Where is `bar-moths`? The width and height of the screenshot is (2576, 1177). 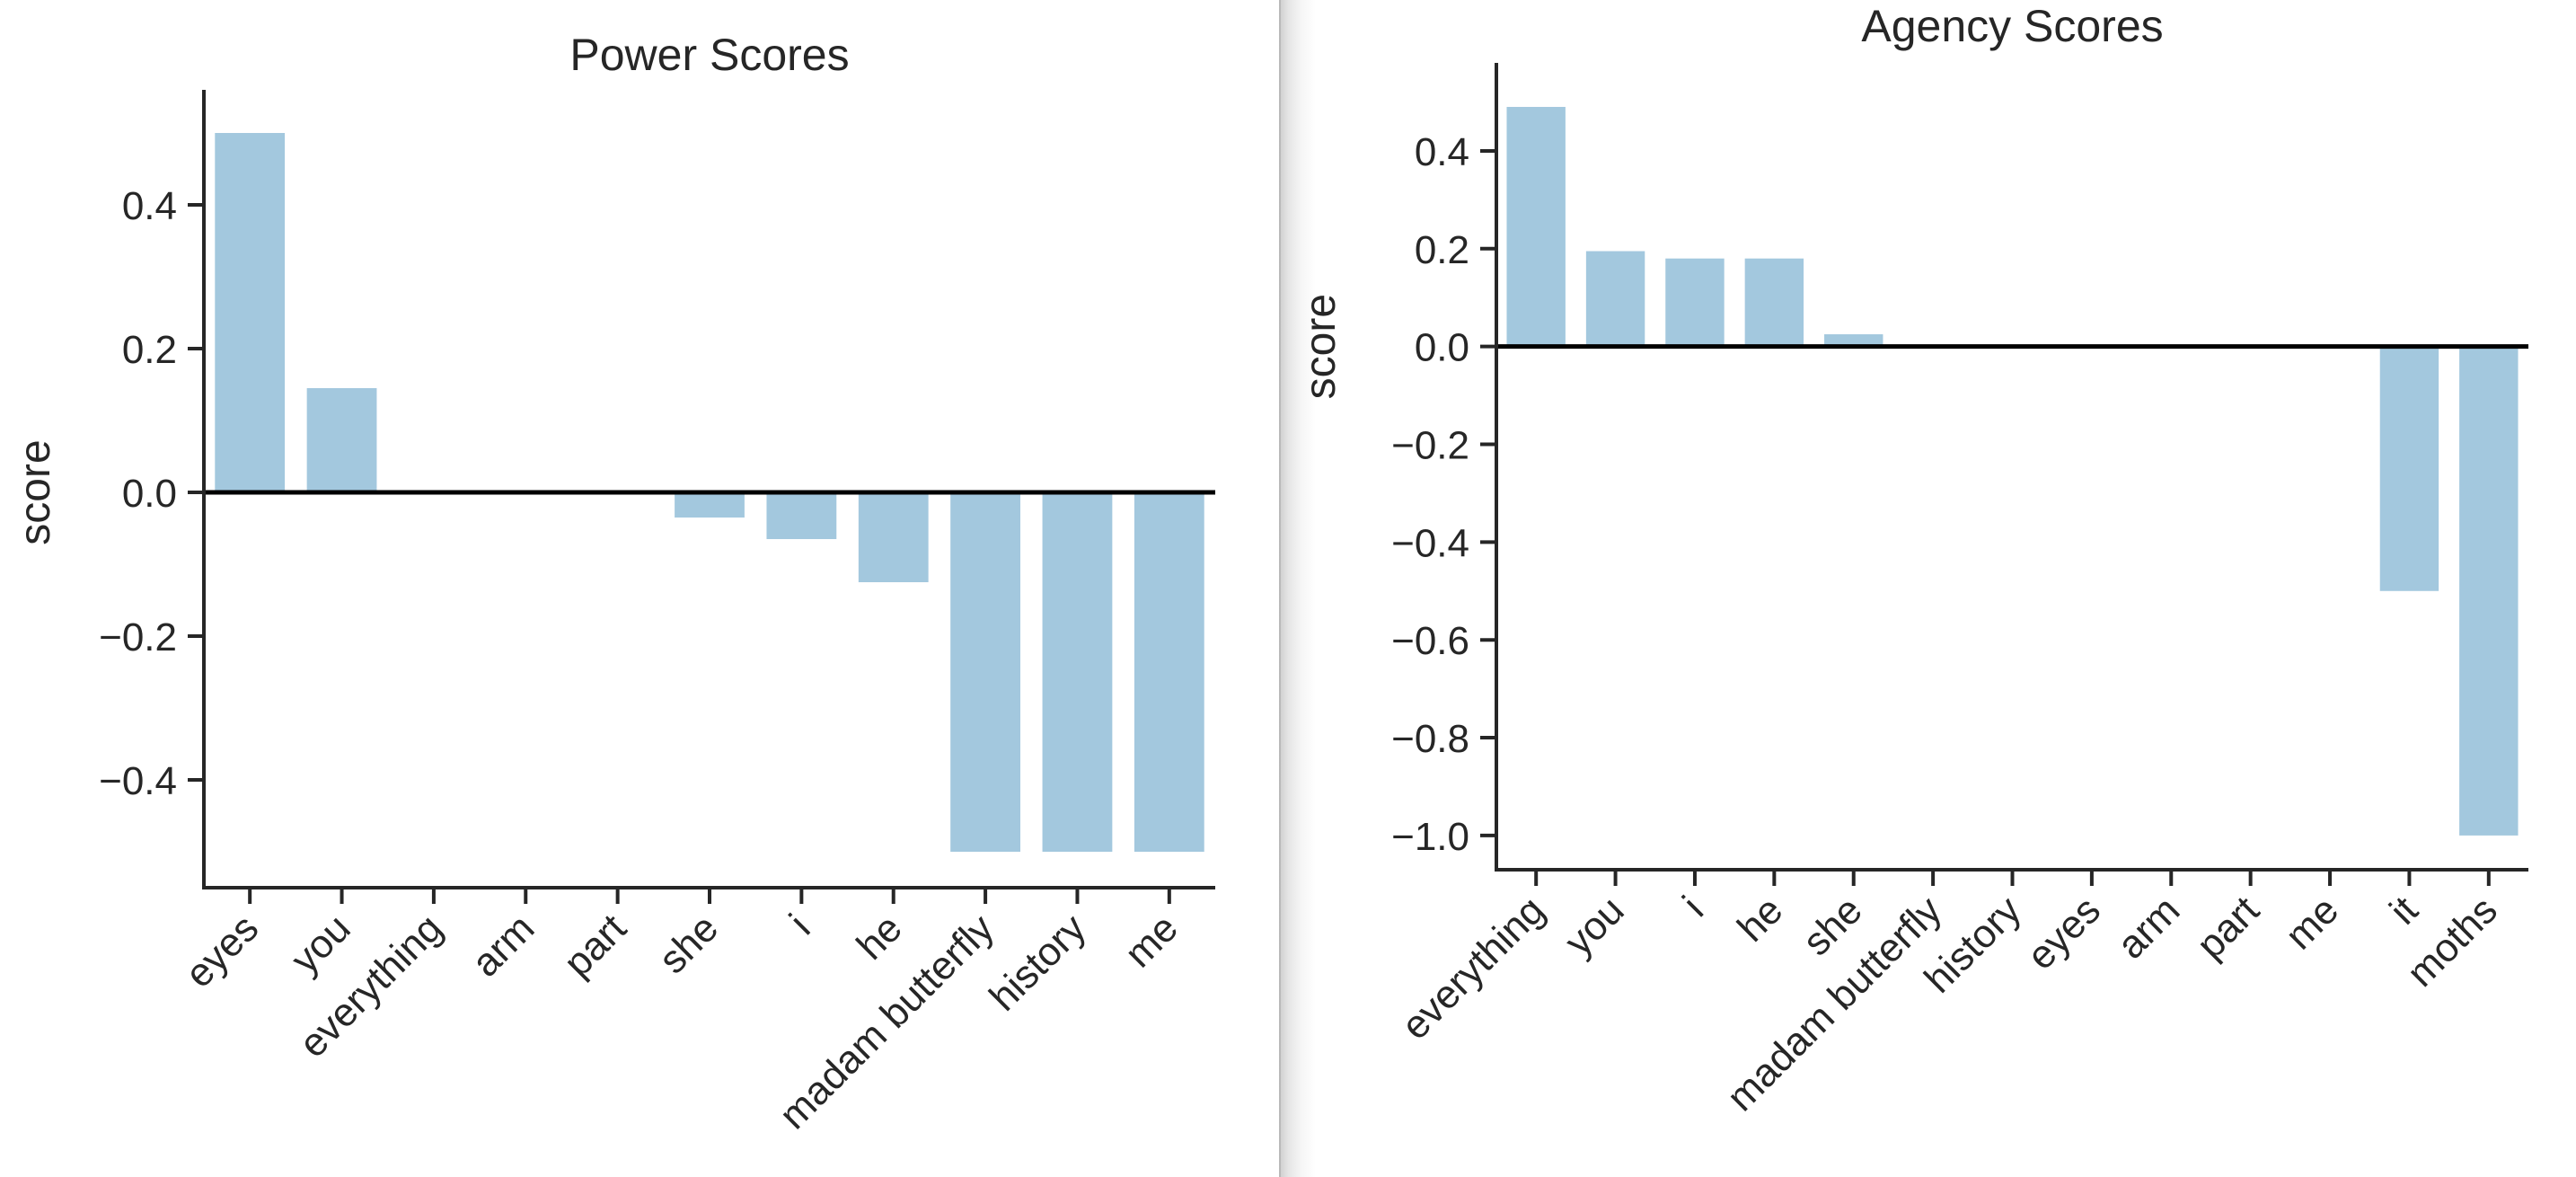
bar-moths is located at coordinates (2489, 591).